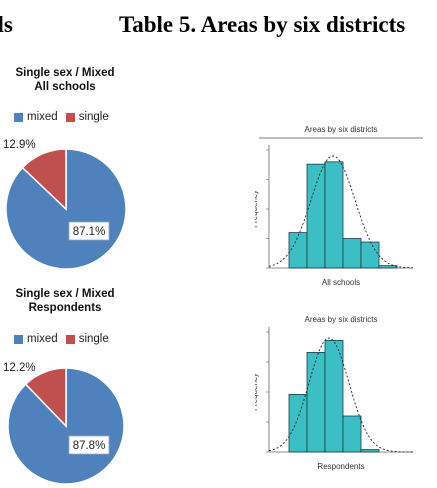 The image size is (437, 488). What do you see at coordinates (65, 80) in the screenshot?
I see `pie-title-all-schools: Single sex / Mixed All schools` at bounding box center [65, 80].